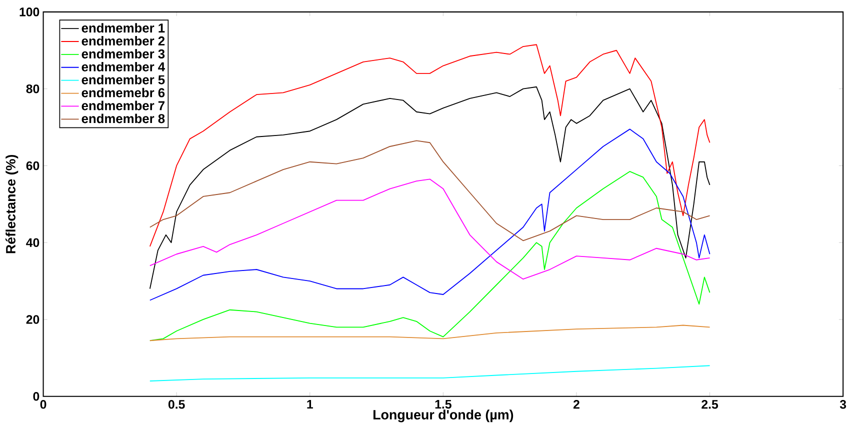 The width and height of the screenshot is (852, 428). What do you see at coordinates (123, 79) in the screenshot?
I see `legend-label: endmember 5` at bounding box center [123, 79].